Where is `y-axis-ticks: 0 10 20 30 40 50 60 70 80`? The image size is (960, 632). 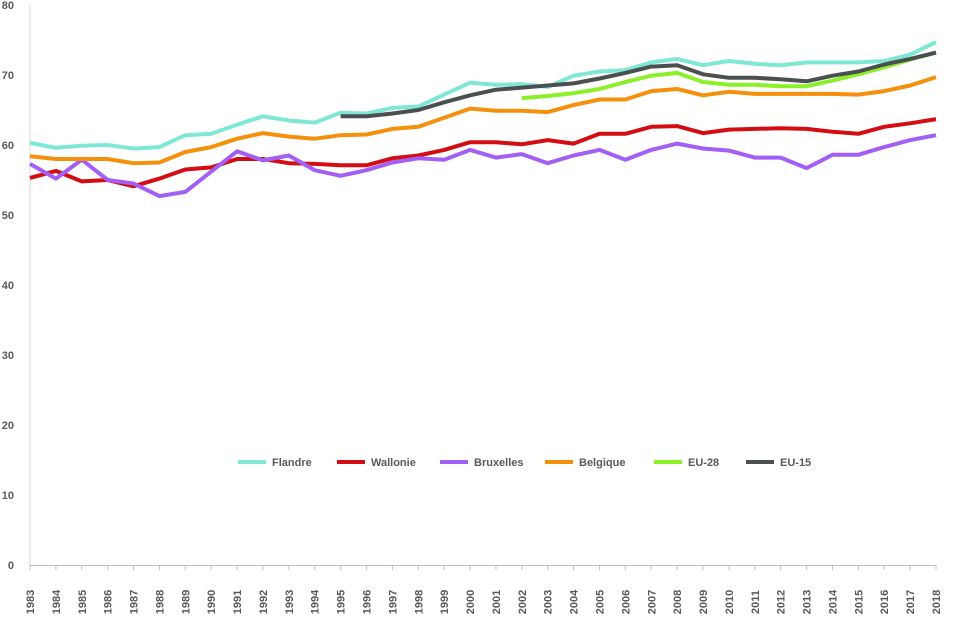 y-axis-ticks: 0 10 20 30 40 50 60 70 80 is located at coordinates (8, 286).